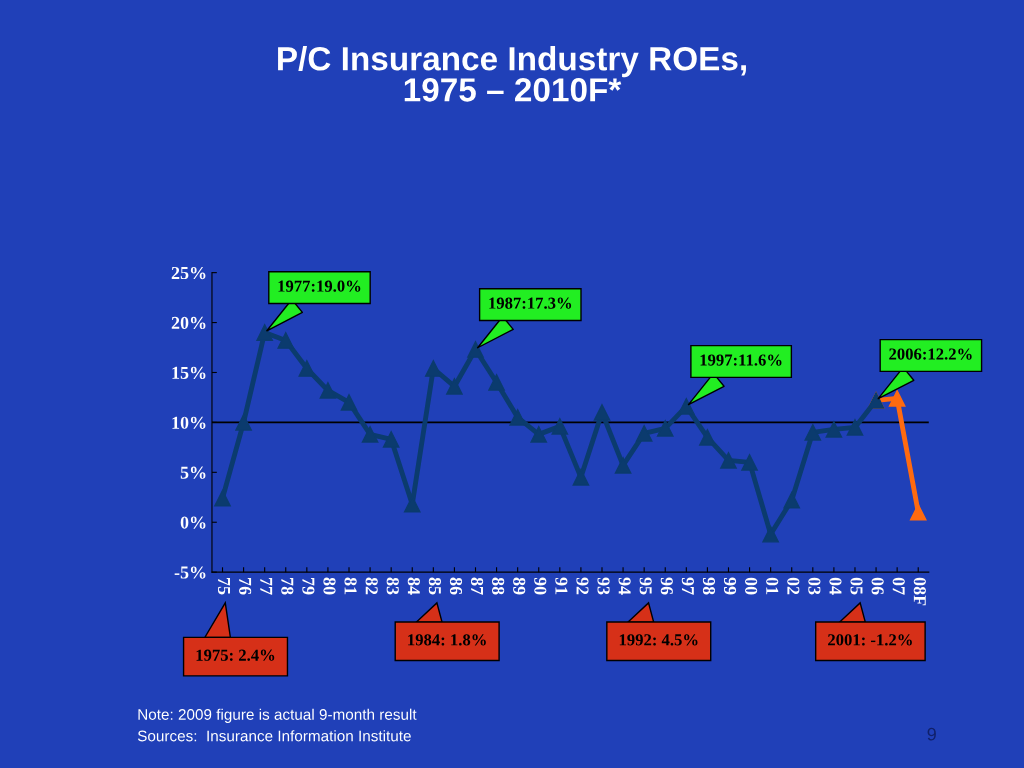  I want to click on x-tick-label: 03, so click(814, 586).